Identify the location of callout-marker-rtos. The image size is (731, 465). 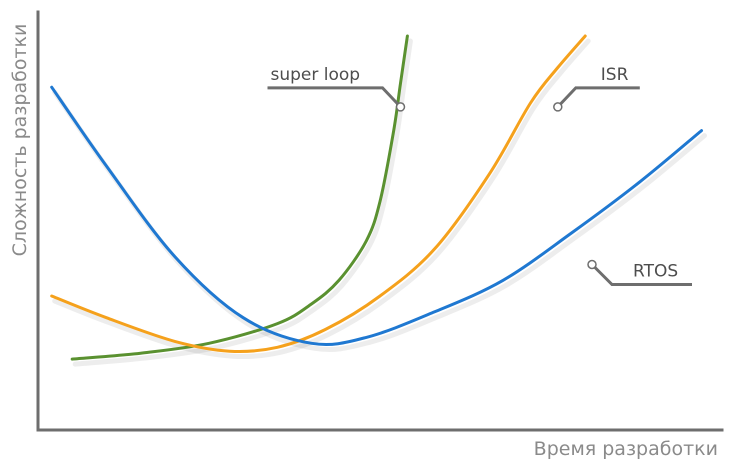
(592, 264).